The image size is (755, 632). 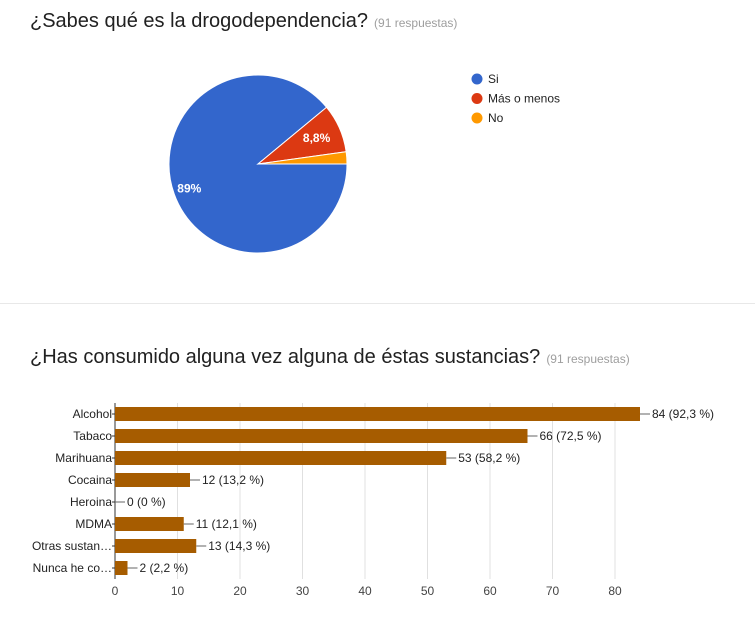 I want to click on legend-label-0: Si, so click(x=493, y=79).